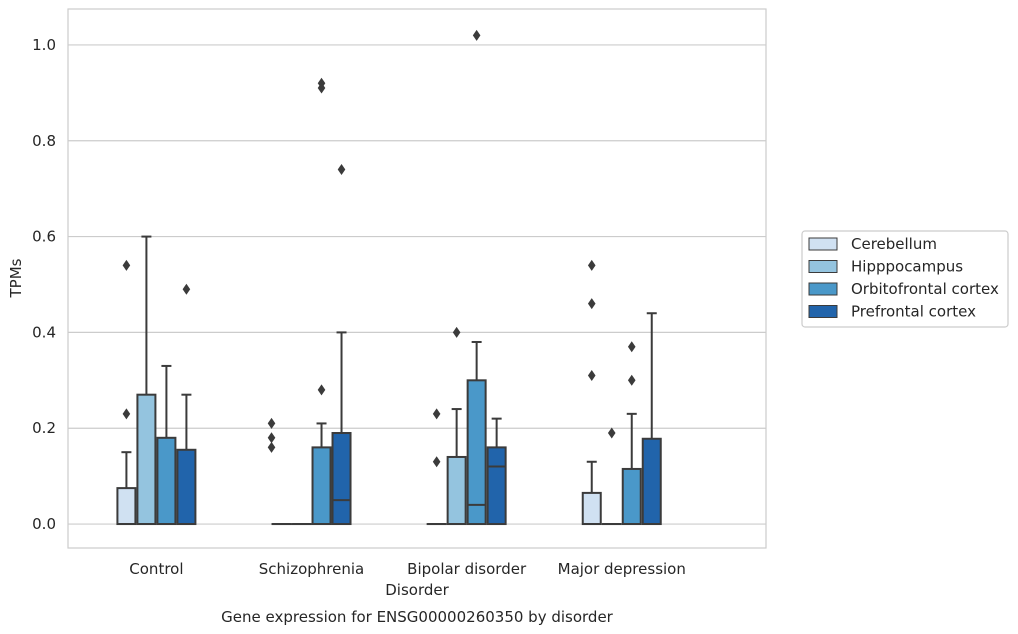 This screenshot has height=634, width=1018. Describe the element at coordinates (417, 590) in the screenshot. I see `x-axis-label: Disorder` at that location.